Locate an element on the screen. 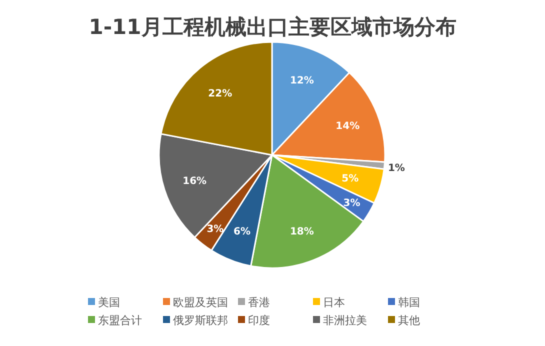 This screenshot has height=346, width=545. data-label: 22% is located at coordinates (220, 94).